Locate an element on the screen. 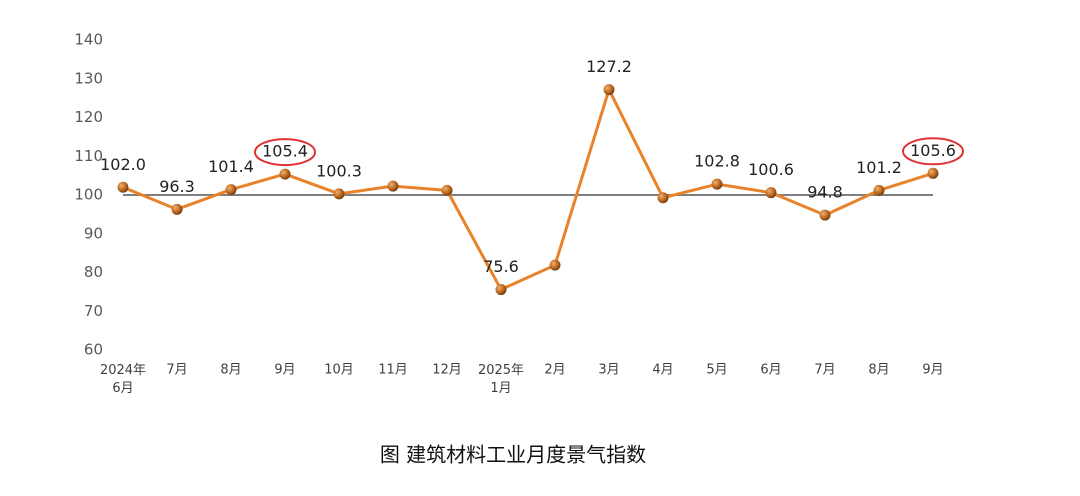 This screenshot has width=1080, height=496. x-tick-label: 6月 is located at coordinates (770, 370).